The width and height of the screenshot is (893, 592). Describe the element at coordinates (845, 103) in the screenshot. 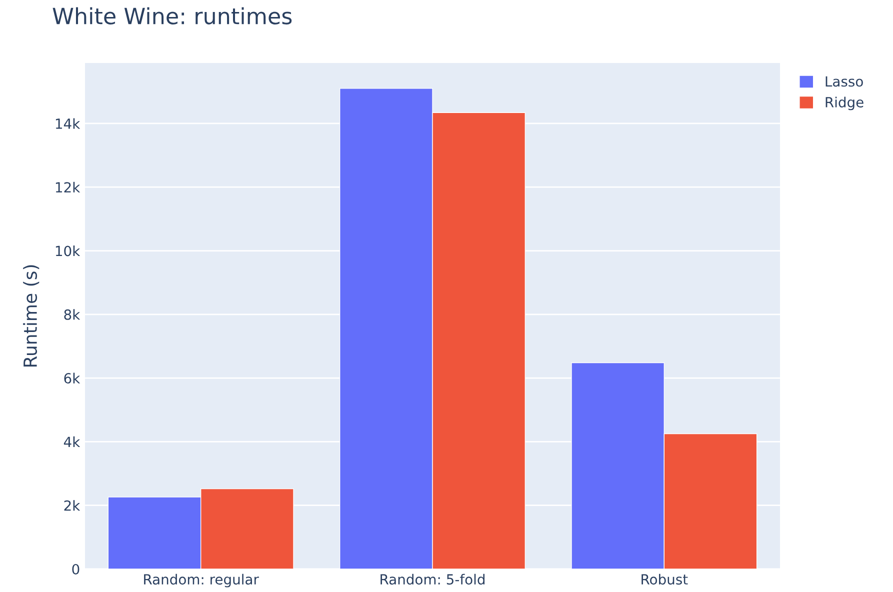

I see `legend-label: Ridge` at that location.